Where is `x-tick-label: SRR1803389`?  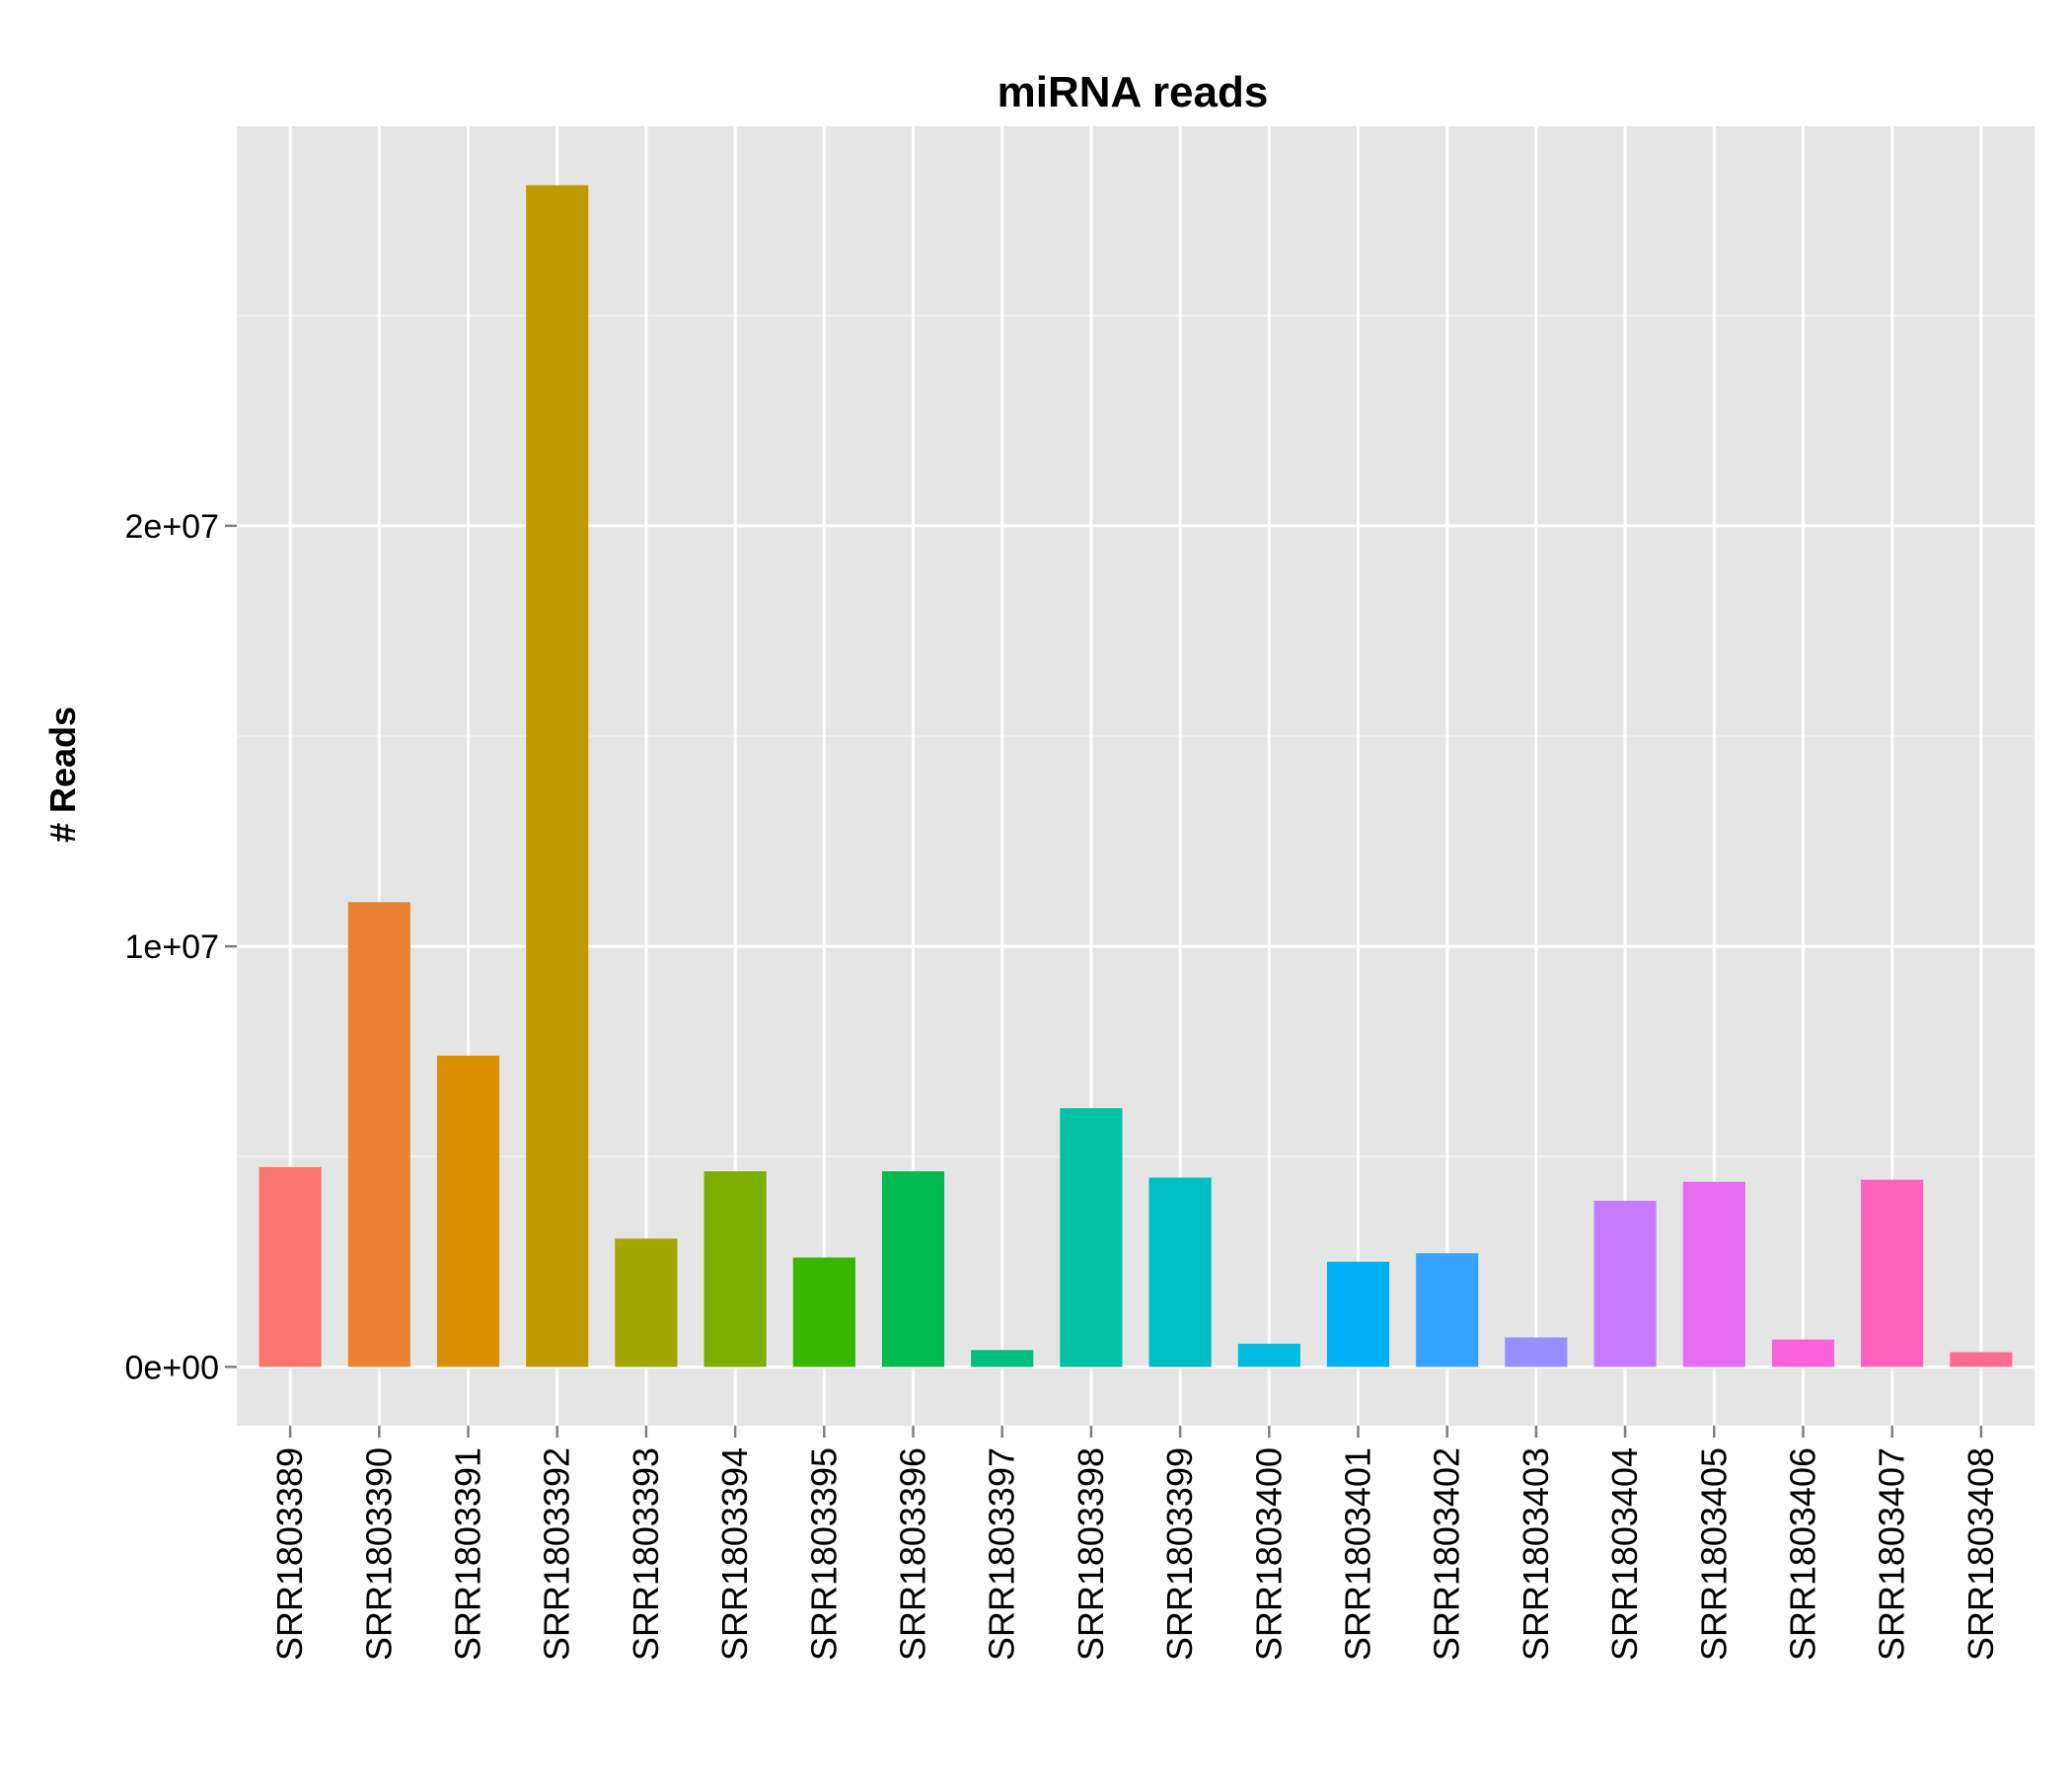 x-tick-label: SRR1803389 is located at coordinates (290, 1554).